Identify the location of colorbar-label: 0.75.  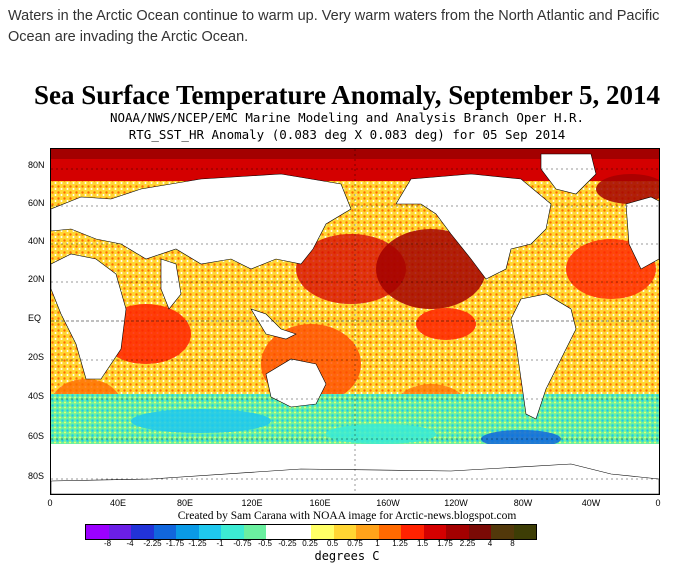
(355, 543).